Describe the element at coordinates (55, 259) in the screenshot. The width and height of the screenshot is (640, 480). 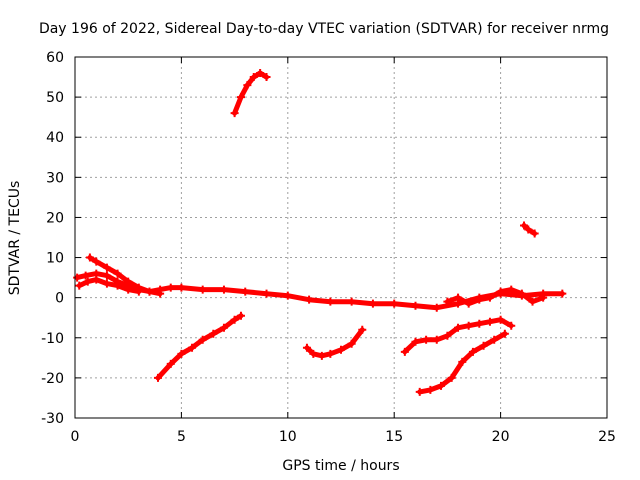
I see `y-tick-label: 10` at that location.